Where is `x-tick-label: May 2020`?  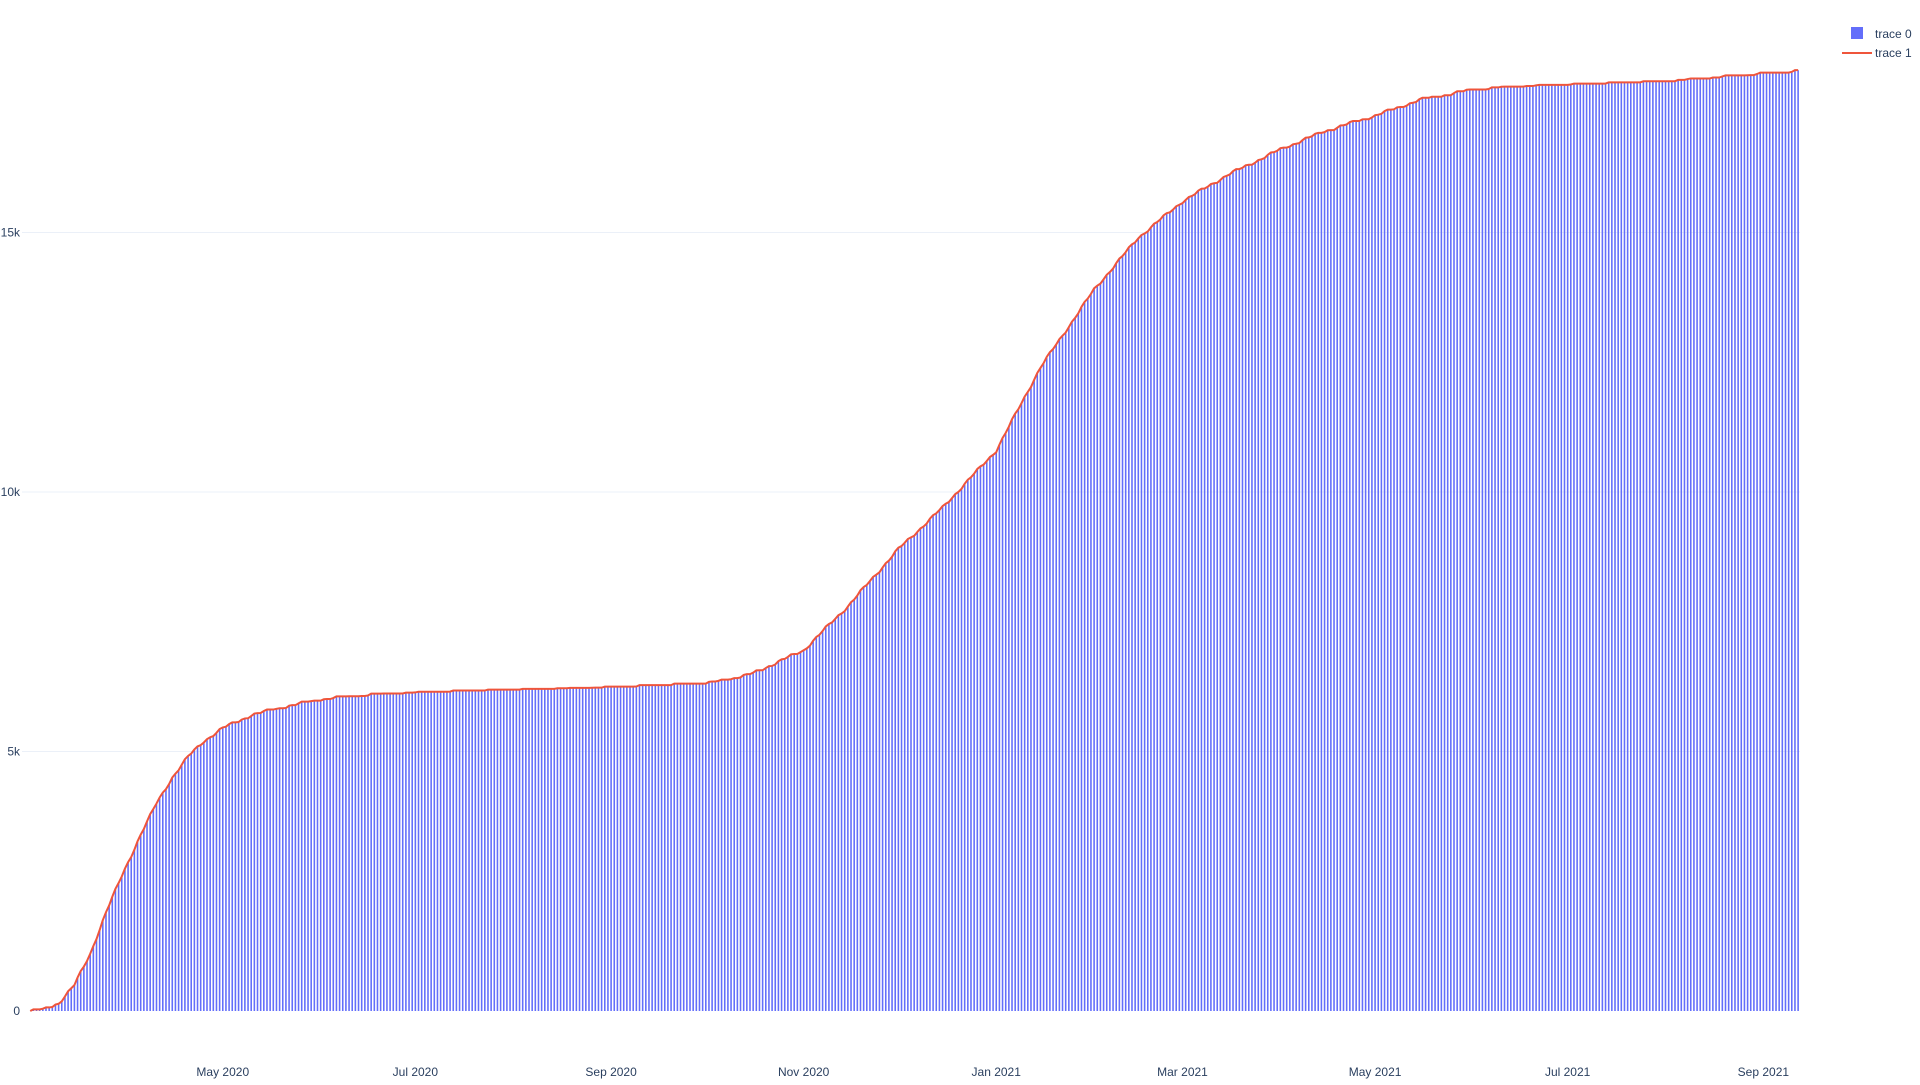
x-tick-label: May 2020 is located at coordinates (222, 1072).